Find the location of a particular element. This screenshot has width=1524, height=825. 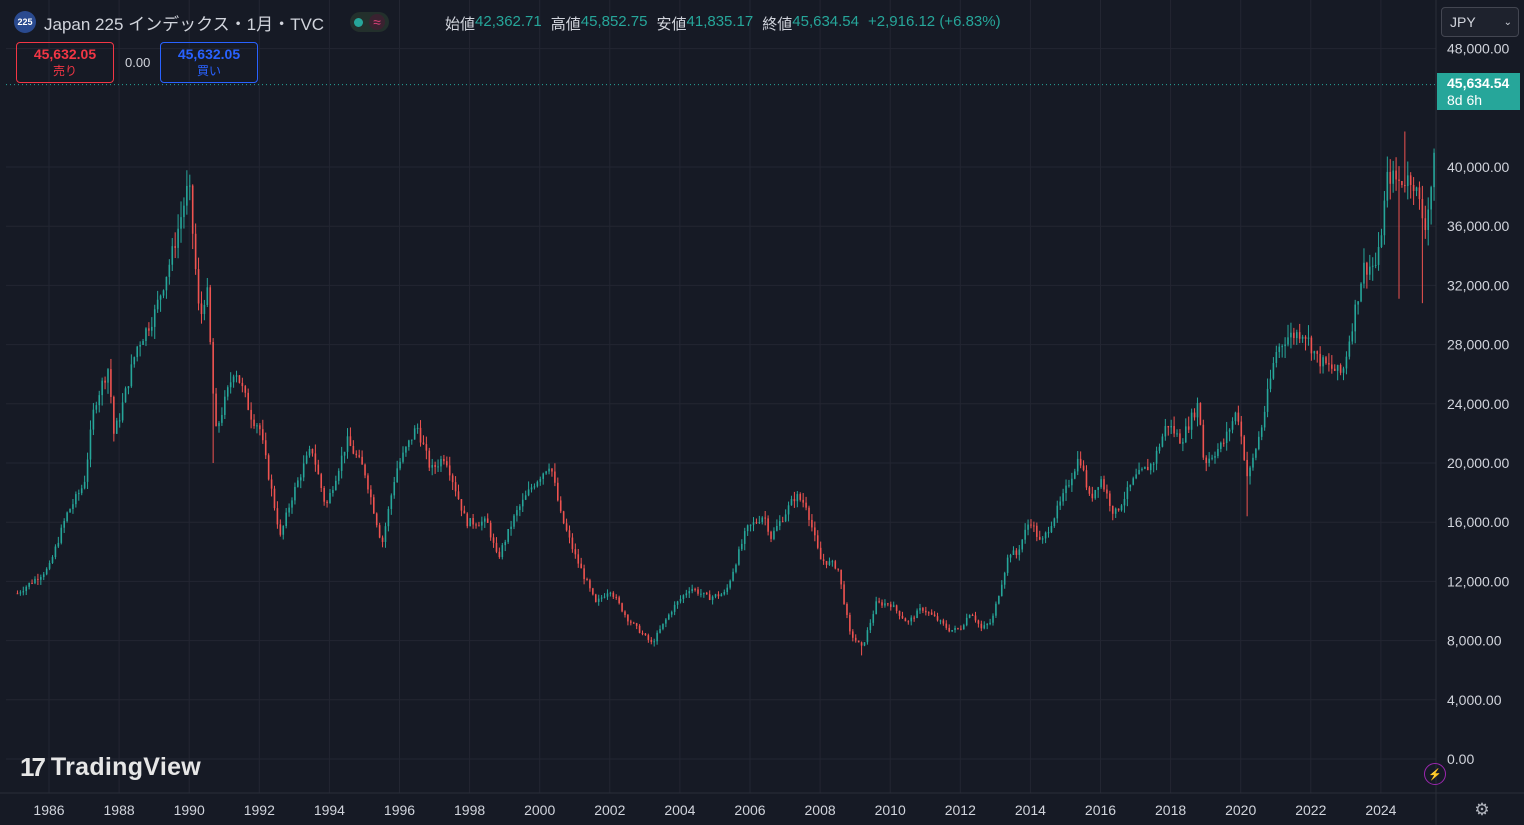

logo-text: TradingView is located at coordinates (126, 767).